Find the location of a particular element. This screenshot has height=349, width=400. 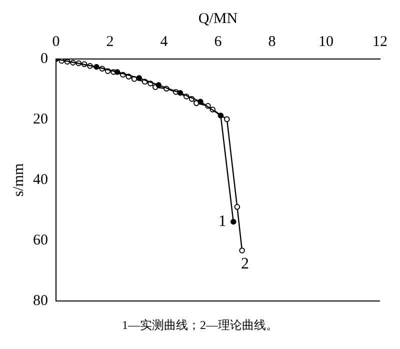

x-tick-label: 2 is located at coordinates (110, 42).